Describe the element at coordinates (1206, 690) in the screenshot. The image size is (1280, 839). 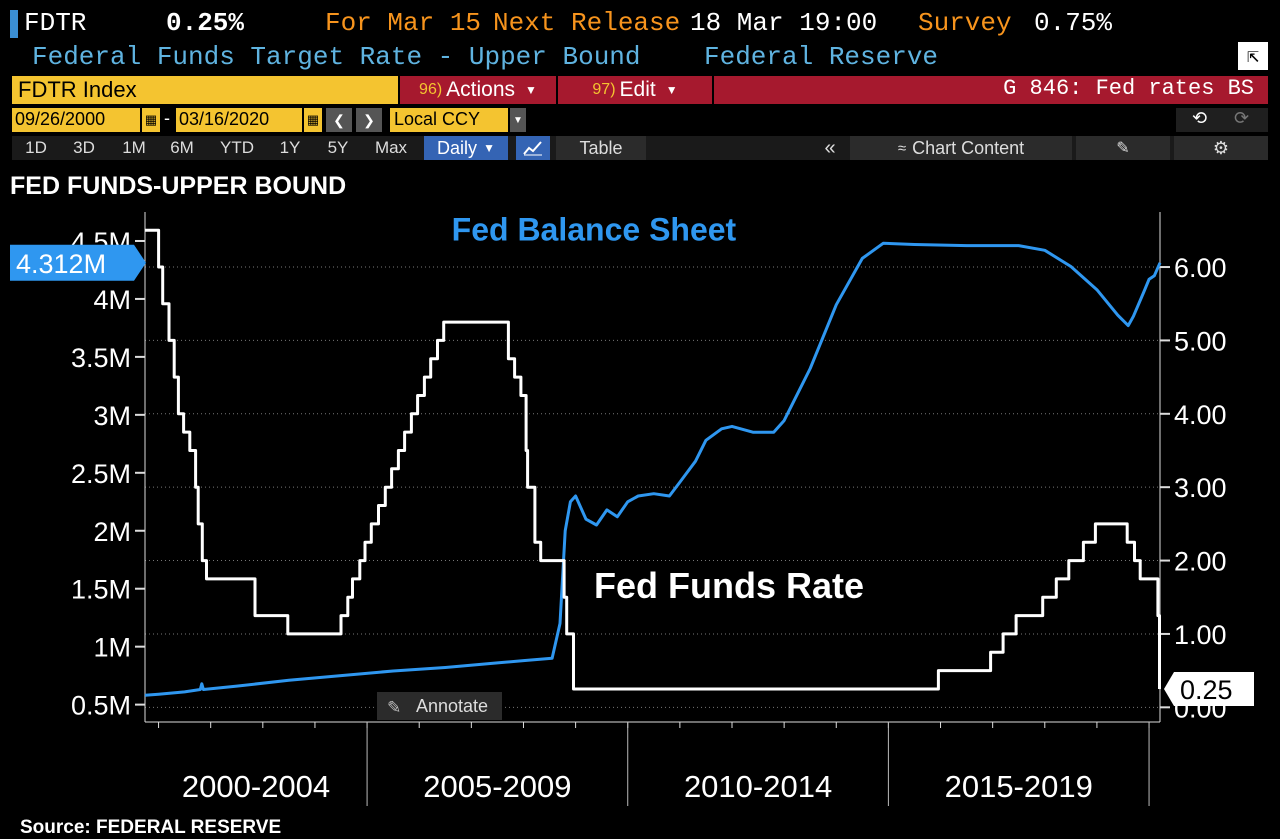
I see `right-last-value: 0.25` at that location.